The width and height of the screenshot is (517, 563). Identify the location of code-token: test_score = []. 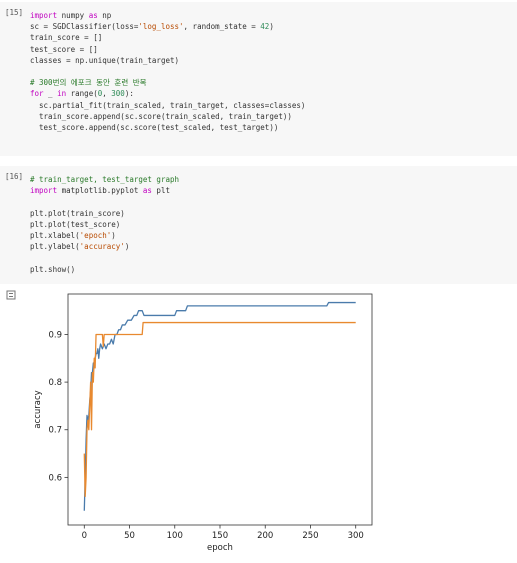
(64, 49).